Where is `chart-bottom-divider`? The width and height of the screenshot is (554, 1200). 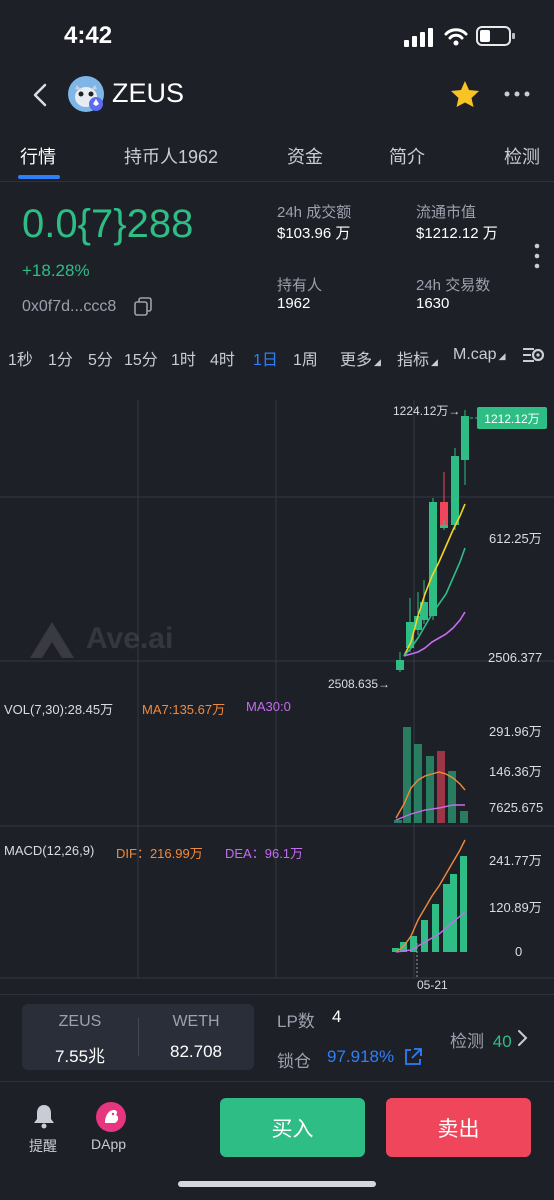
chart-bottom-divider is located at coordinates (277, 994).